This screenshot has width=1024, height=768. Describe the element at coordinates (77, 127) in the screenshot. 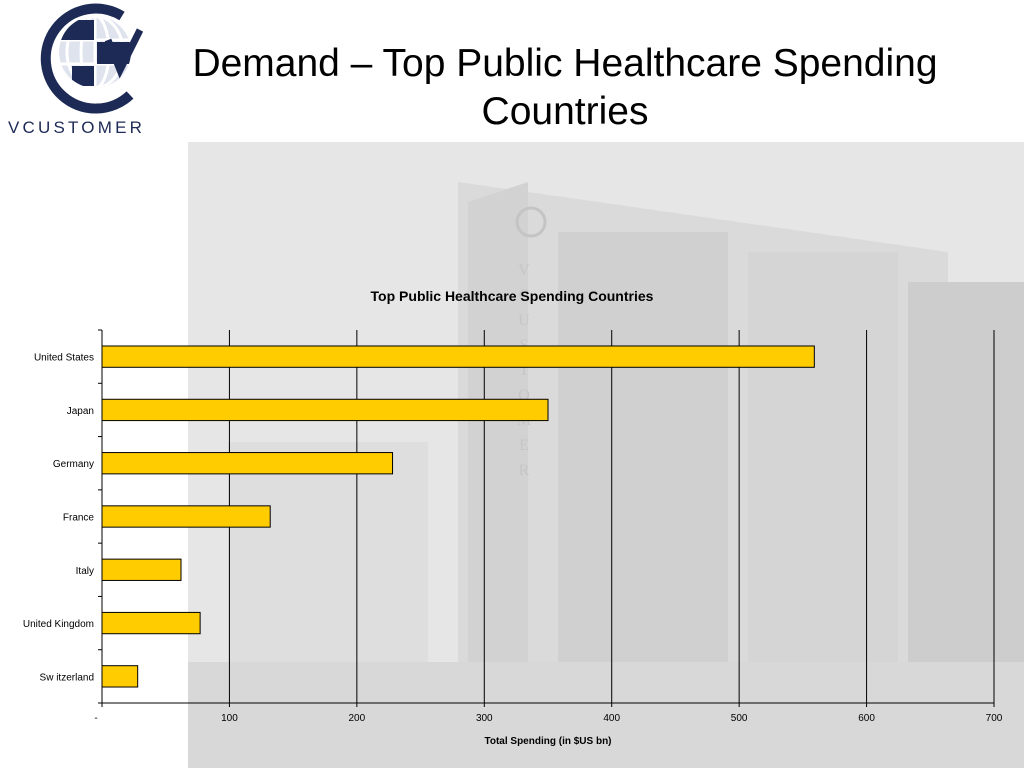

I see `logo-text: VCUSTOMER` at that location.